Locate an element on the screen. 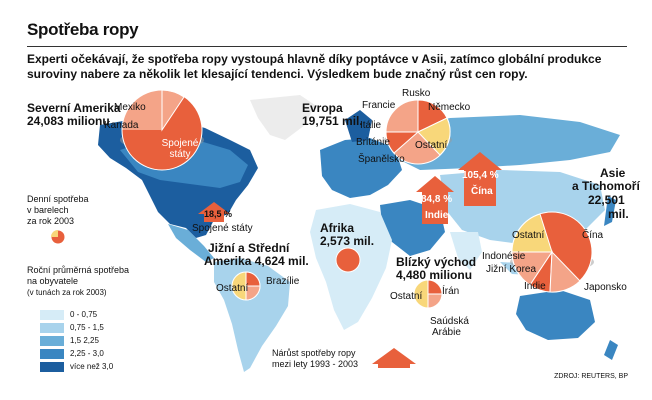  pie-africa is located at coordinates (348, 260).